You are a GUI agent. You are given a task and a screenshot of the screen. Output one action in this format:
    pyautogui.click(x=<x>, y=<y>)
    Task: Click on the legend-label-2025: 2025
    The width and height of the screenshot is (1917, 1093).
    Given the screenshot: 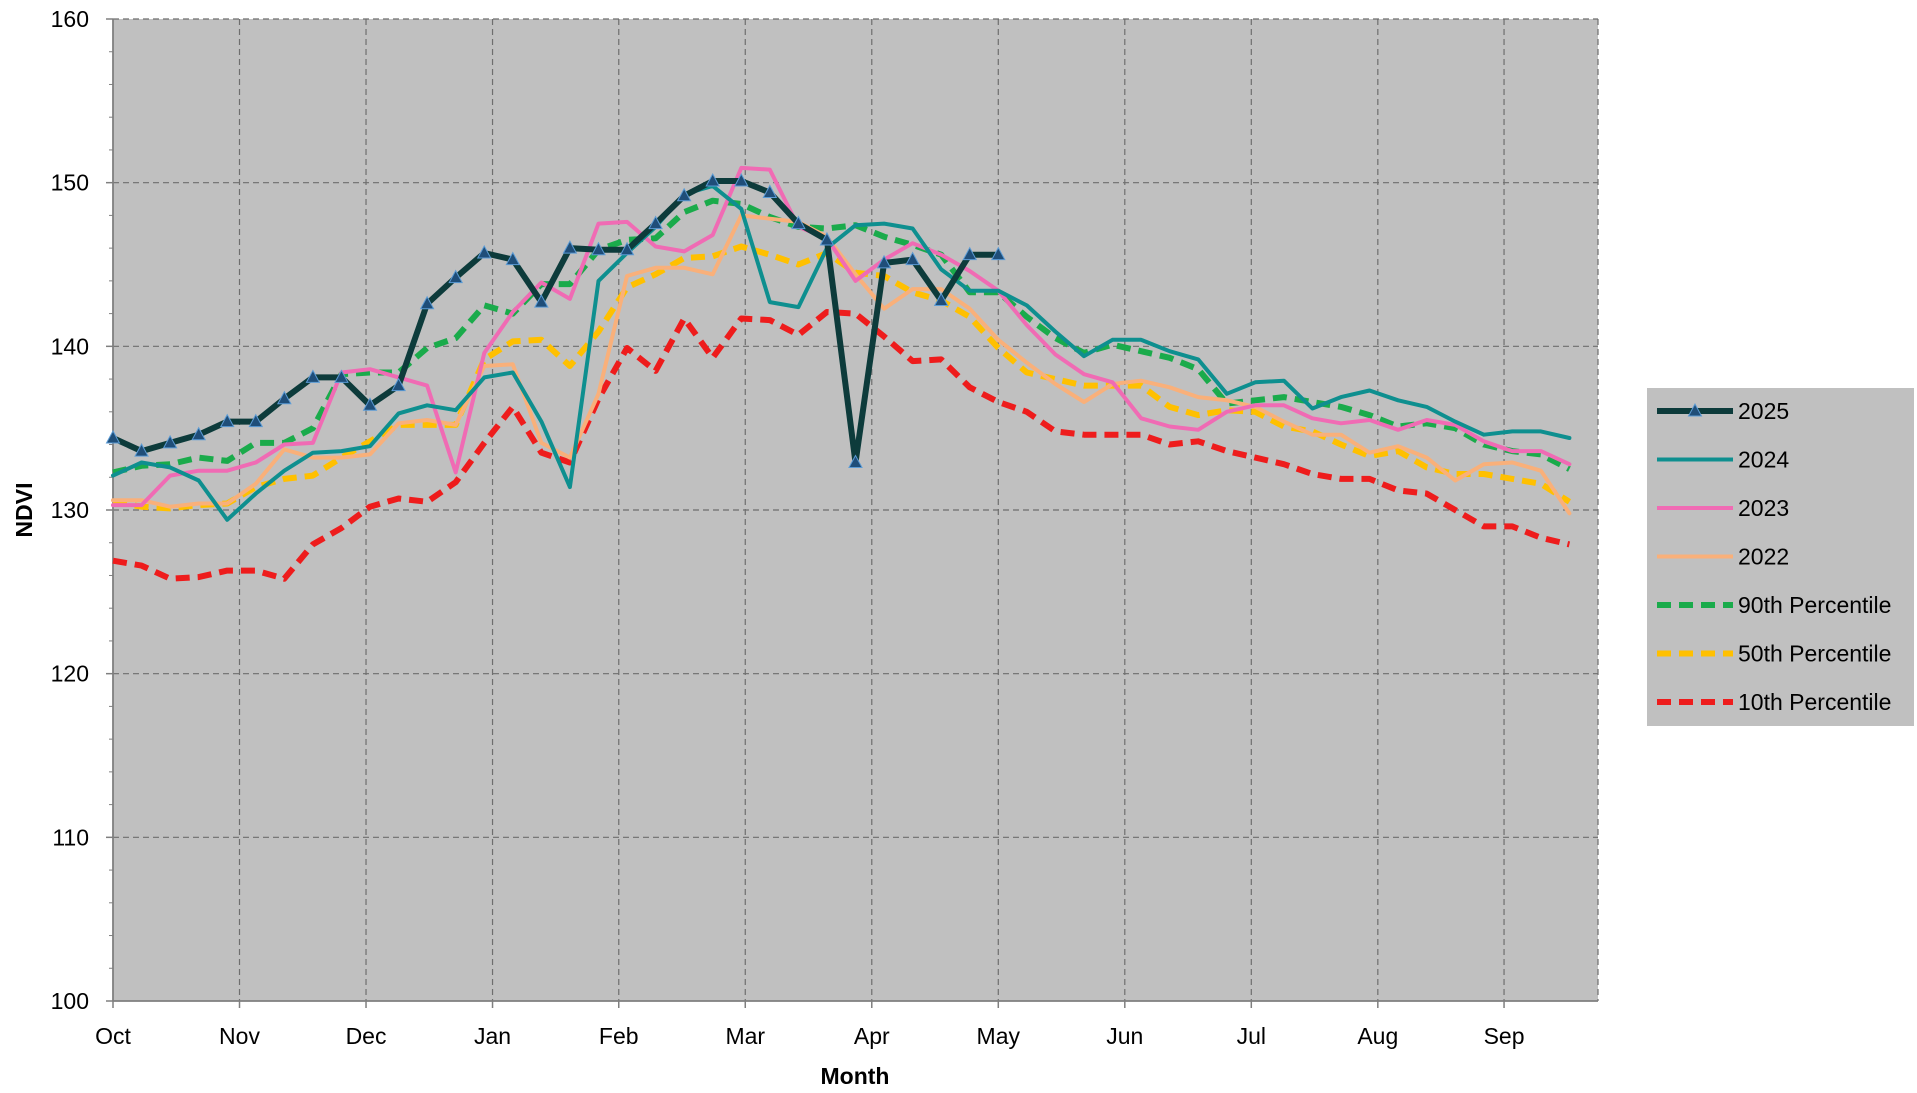 What is the action you would take?
    pyautogui.click(x=1763, y=411)
    